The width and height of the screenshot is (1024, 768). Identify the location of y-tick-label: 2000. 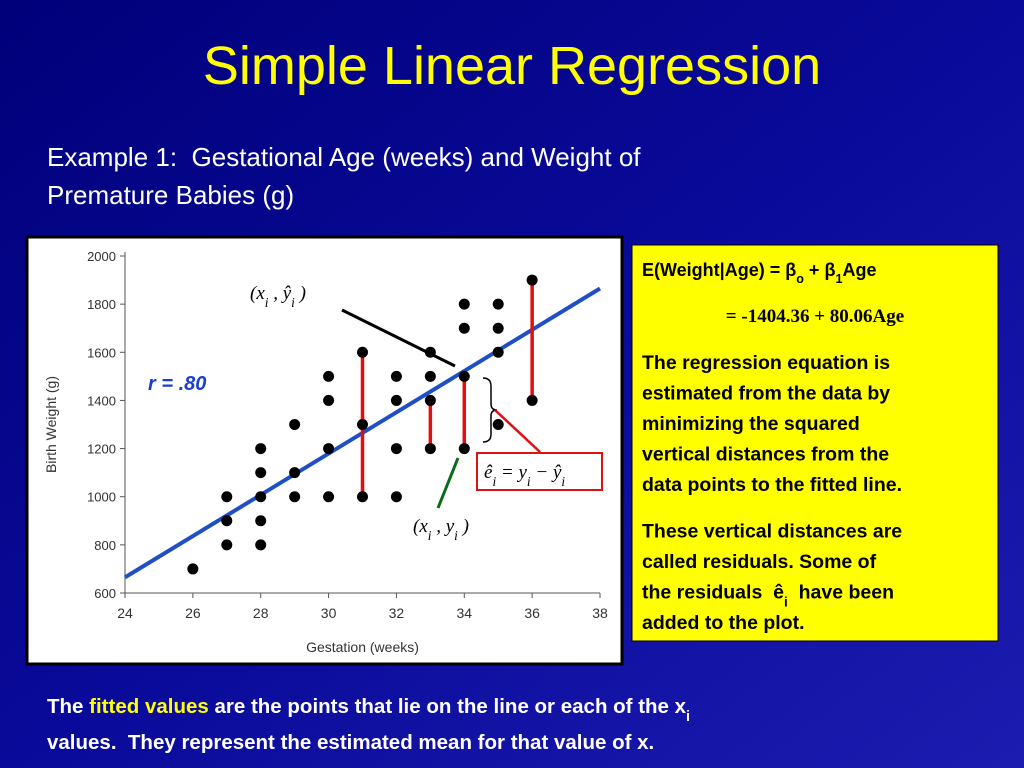
(101, 256).